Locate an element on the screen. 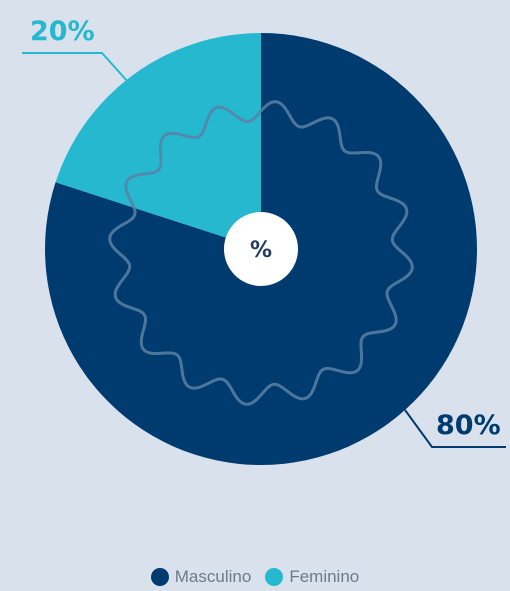  legend-swatch-masculino is located at coordinates (159, 577).